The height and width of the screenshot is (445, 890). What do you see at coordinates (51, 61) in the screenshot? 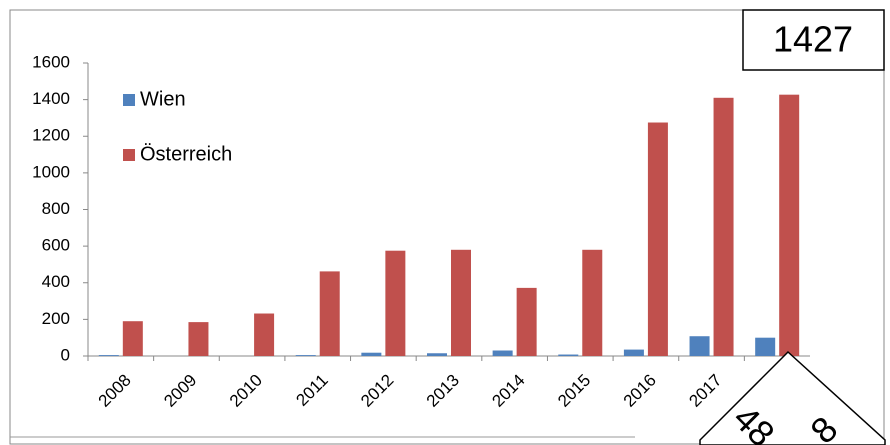
I see `y-tick-label: 1600` at bounding box center [51, 61].